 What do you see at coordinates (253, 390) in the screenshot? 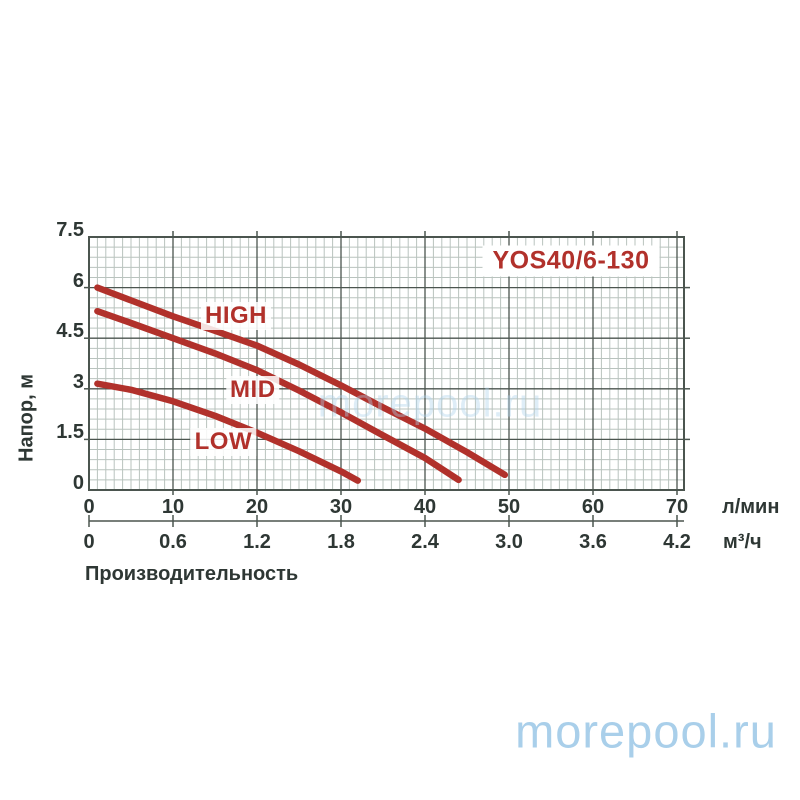
I see `series-label-mid: MID` at bounding box center [253, 390].